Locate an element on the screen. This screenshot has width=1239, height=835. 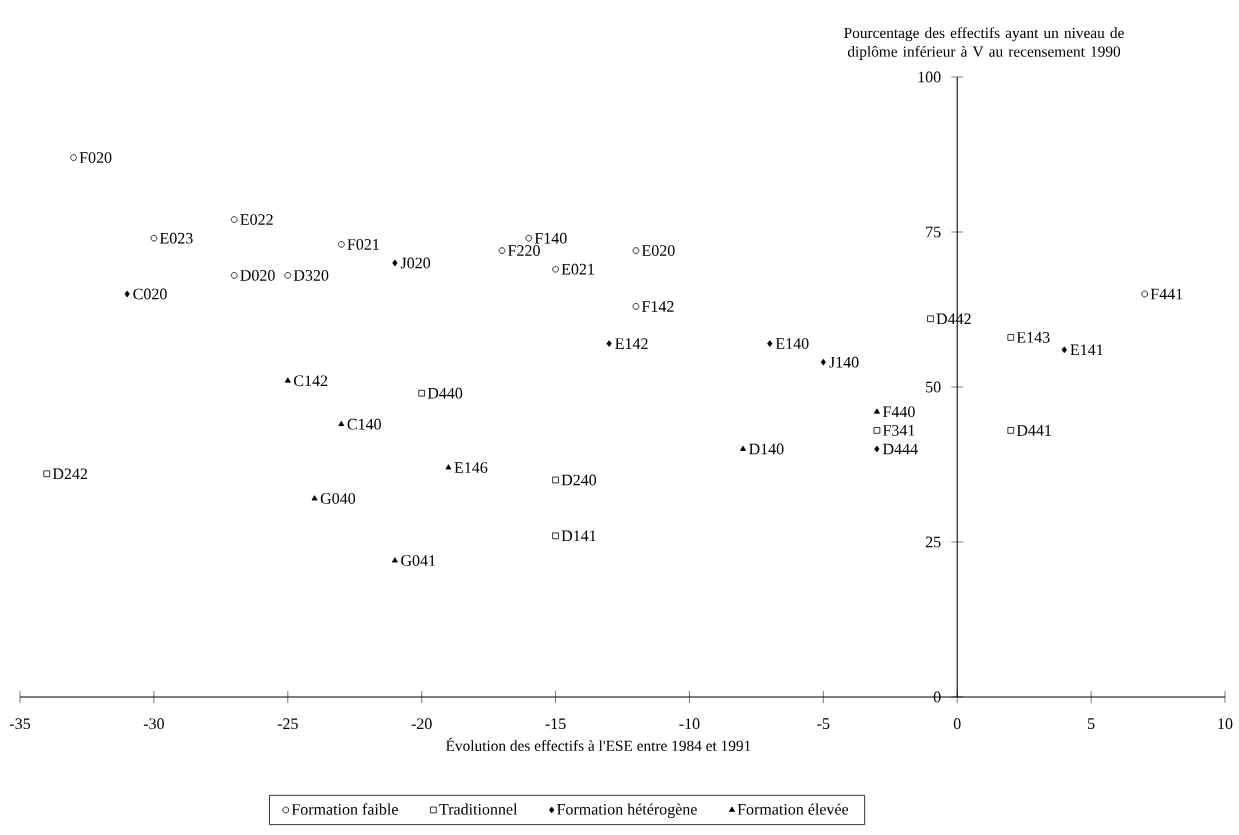
annotation: D020 is located at coordinates (257, 275).